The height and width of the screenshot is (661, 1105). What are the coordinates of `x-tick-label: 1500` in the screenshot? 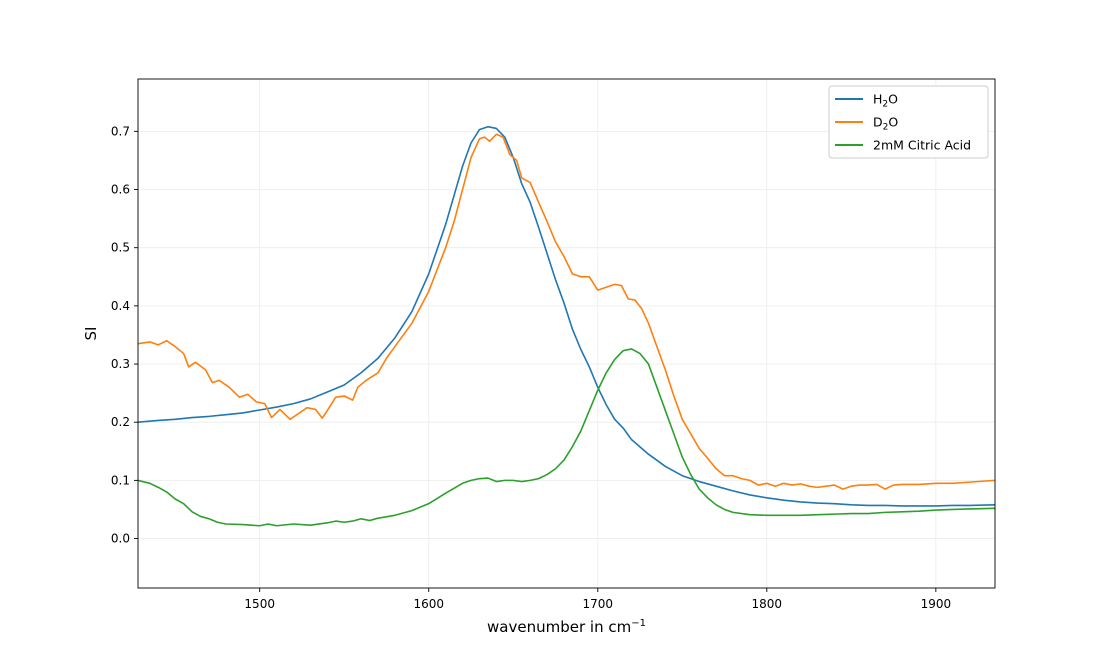 It's located at (259, 604).